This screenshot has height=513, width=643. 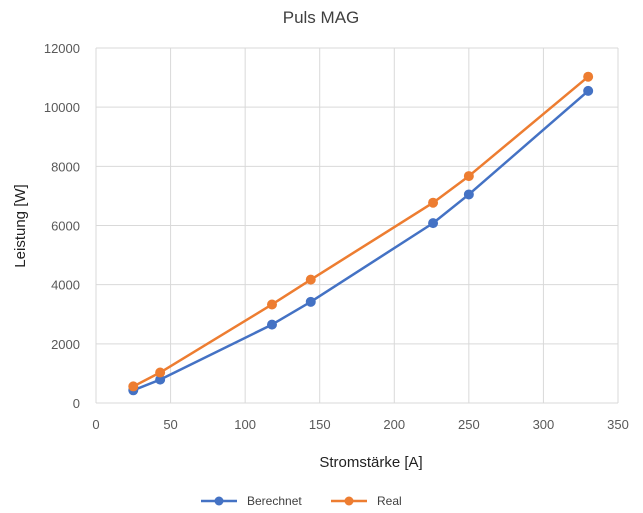 I want to click on x-tick-label: 0, so click(x=95, y=424).